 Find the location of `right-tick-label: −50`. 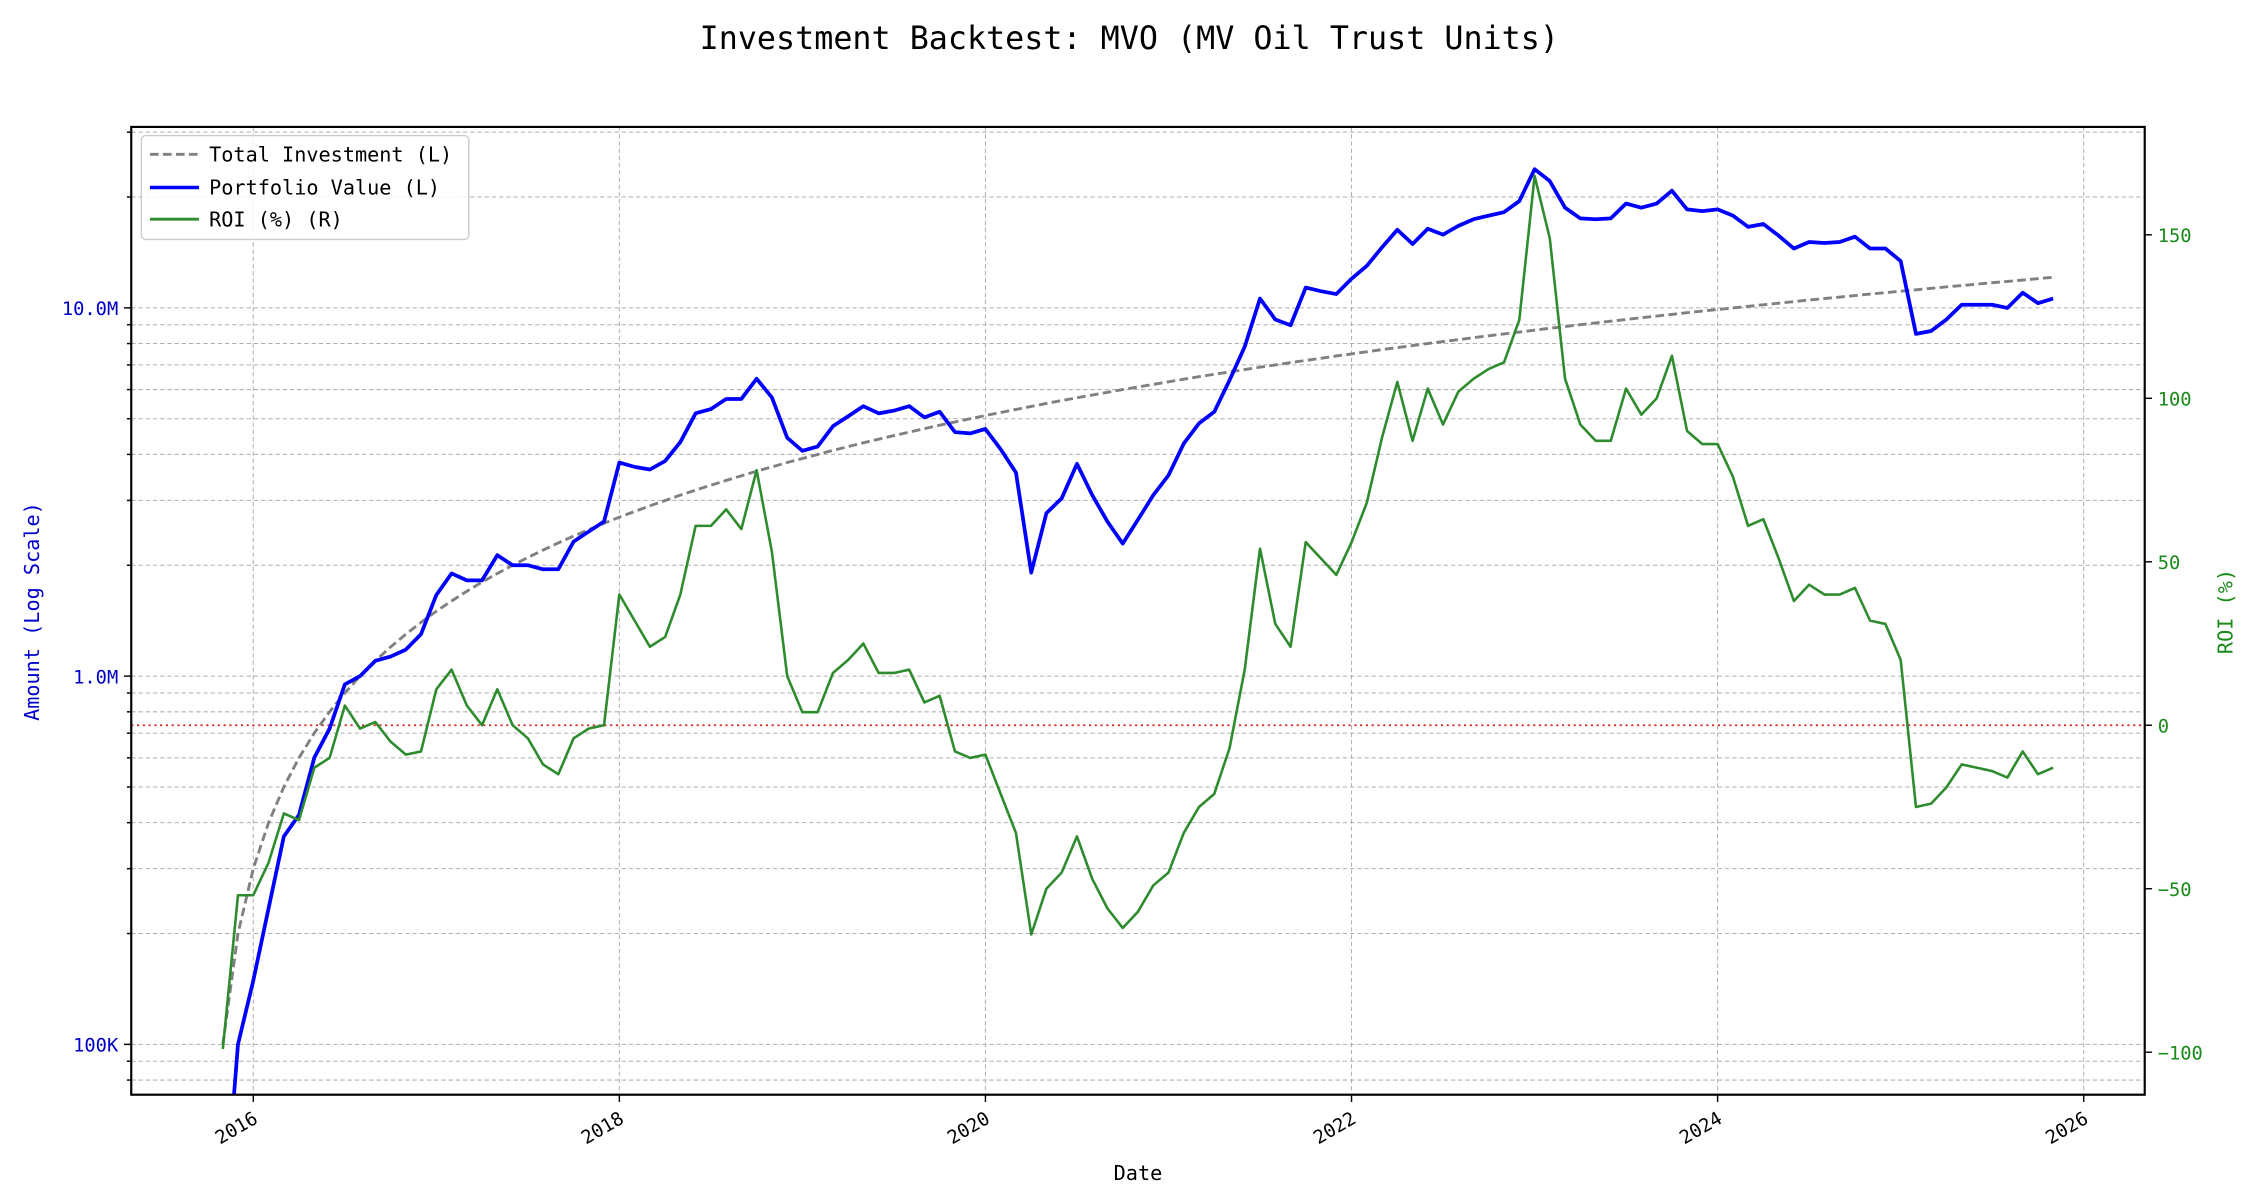

right-tick-label: −50 is located at coordinates (2175, 890).